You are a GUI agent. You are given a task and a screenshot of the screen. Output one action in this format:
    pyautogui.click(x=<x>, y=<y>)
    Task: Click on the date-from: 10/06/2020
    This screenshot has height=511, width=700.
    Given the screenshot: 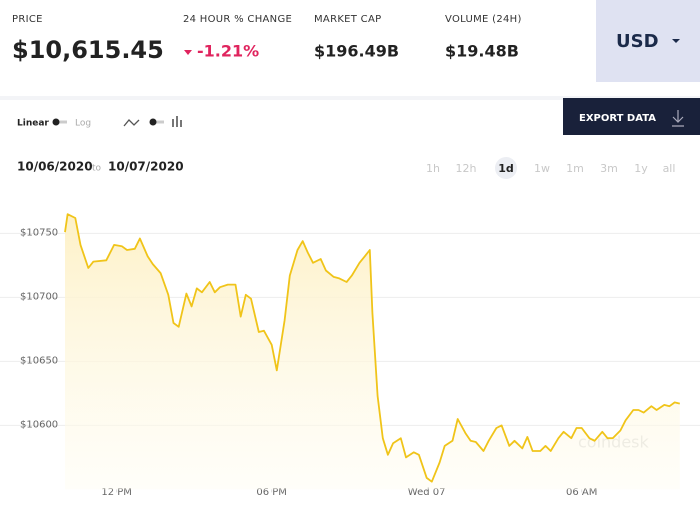 What is the action you would take?
    pyautogui.click(x=55, y=167)
    